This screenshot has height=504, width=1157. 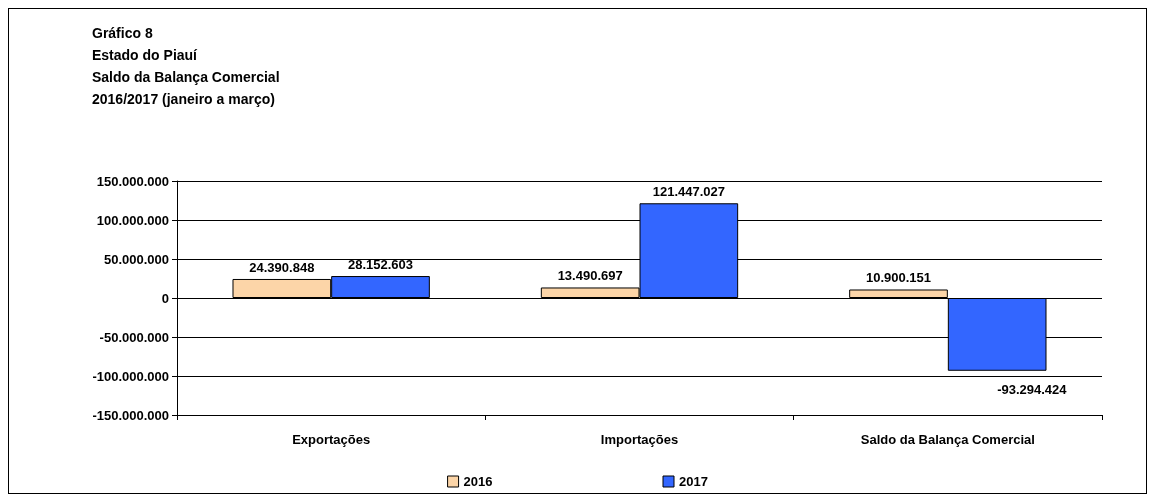 I want to click on y-tick-label: 100.000.000, so click(x=132, y=220).